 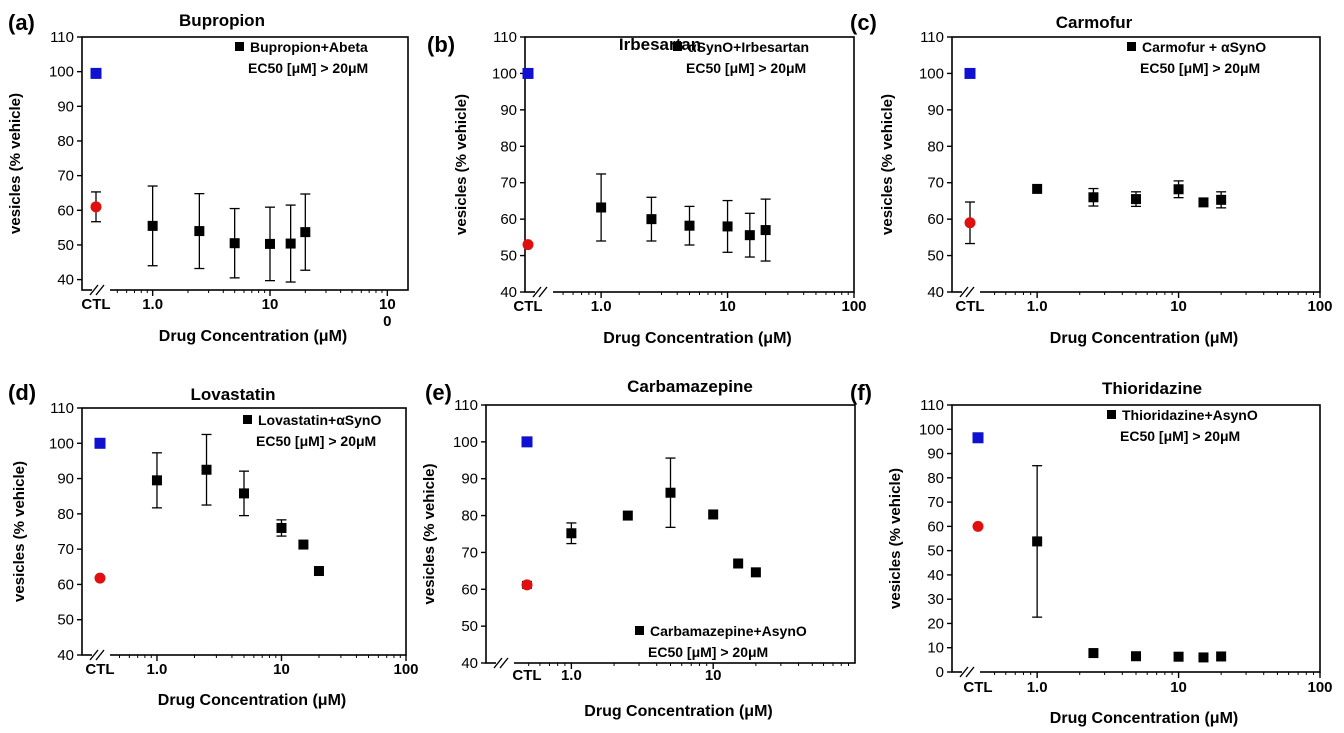 What do you see at coordinates (1204, 47) in the screenshot?
I see `legend-label: Carmofur + αSynO` at bounding box center [1204, 47].